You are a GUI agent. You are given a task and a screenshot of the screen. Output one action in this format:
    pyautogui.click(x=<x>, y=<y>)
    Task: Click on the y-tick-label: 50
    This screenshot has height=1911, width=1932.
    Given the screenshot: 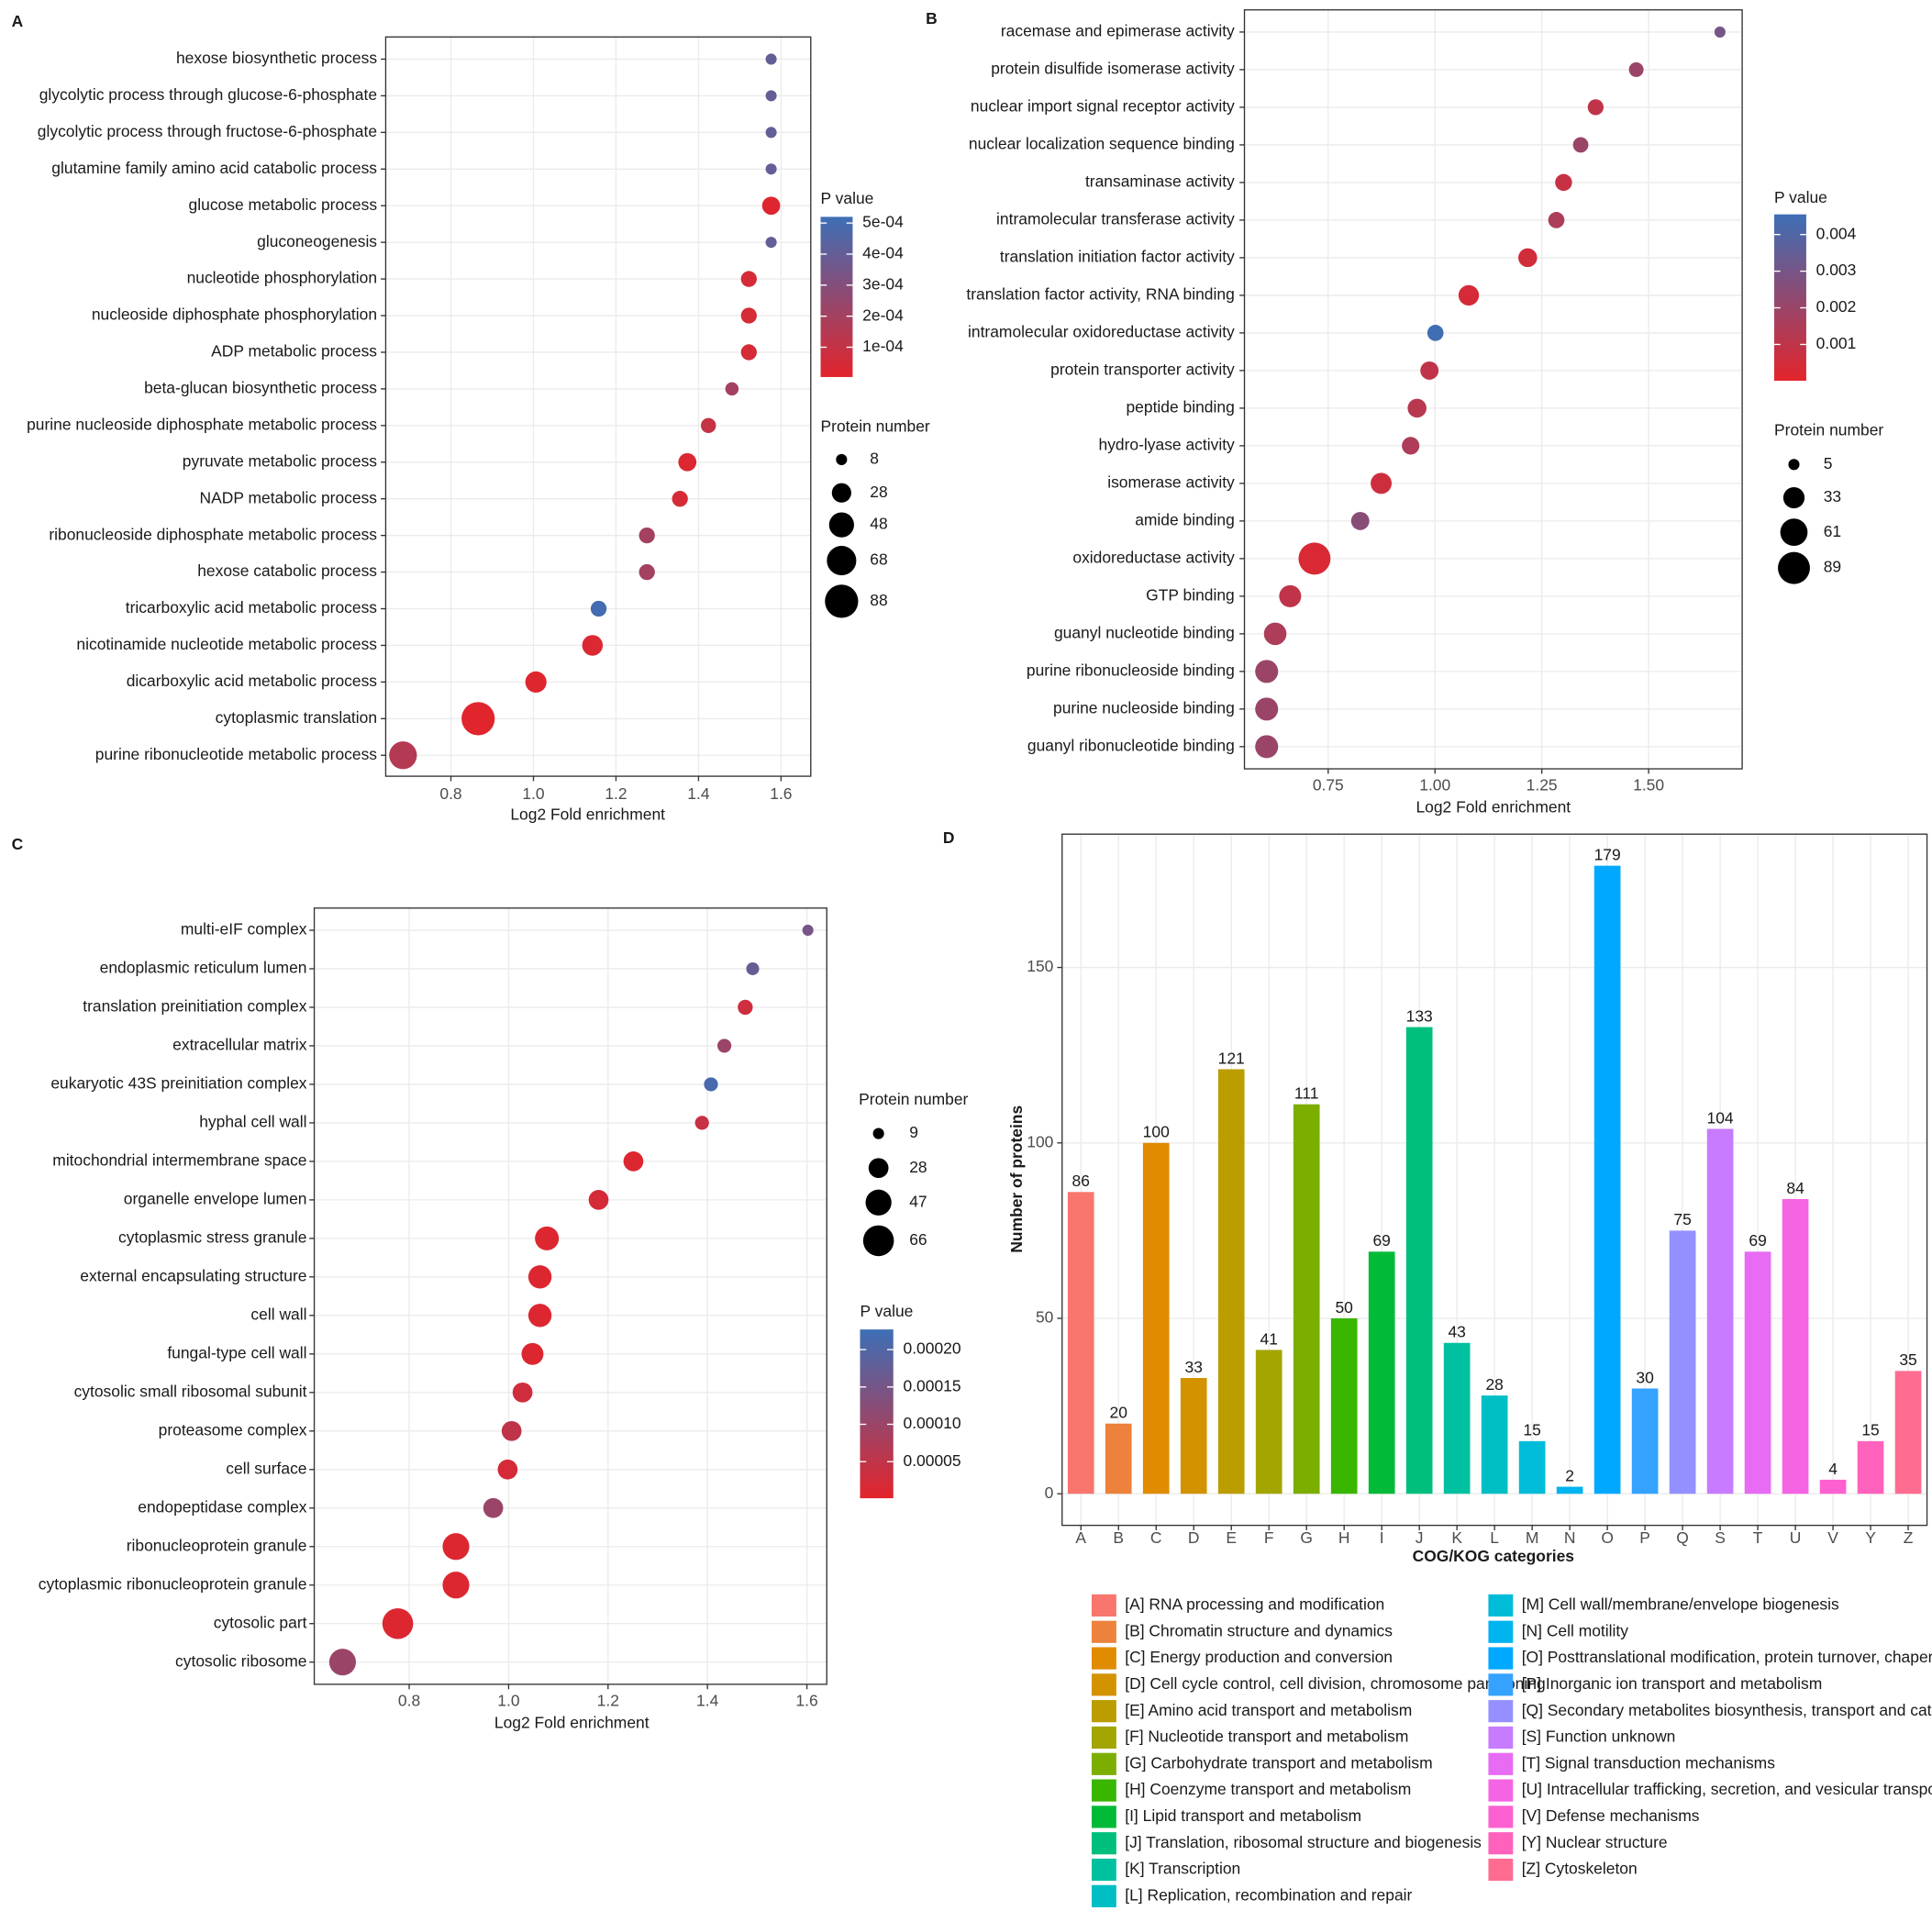 What is the action you would take?
    pyautogui.click(x=1045, y=1317)
    